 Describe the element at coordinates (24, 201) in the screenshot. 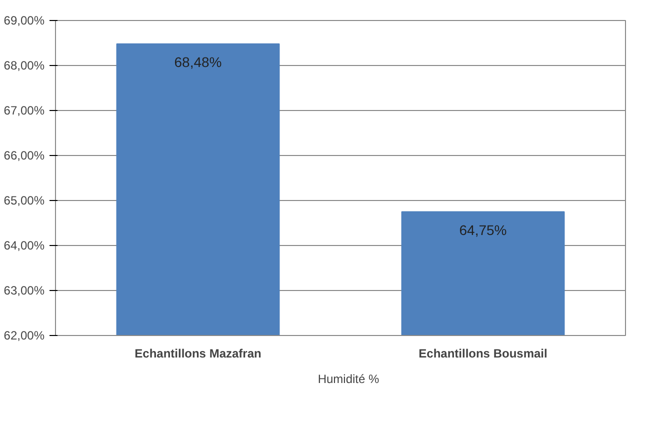

I see `y-tick-label: 65,00%` at that location.